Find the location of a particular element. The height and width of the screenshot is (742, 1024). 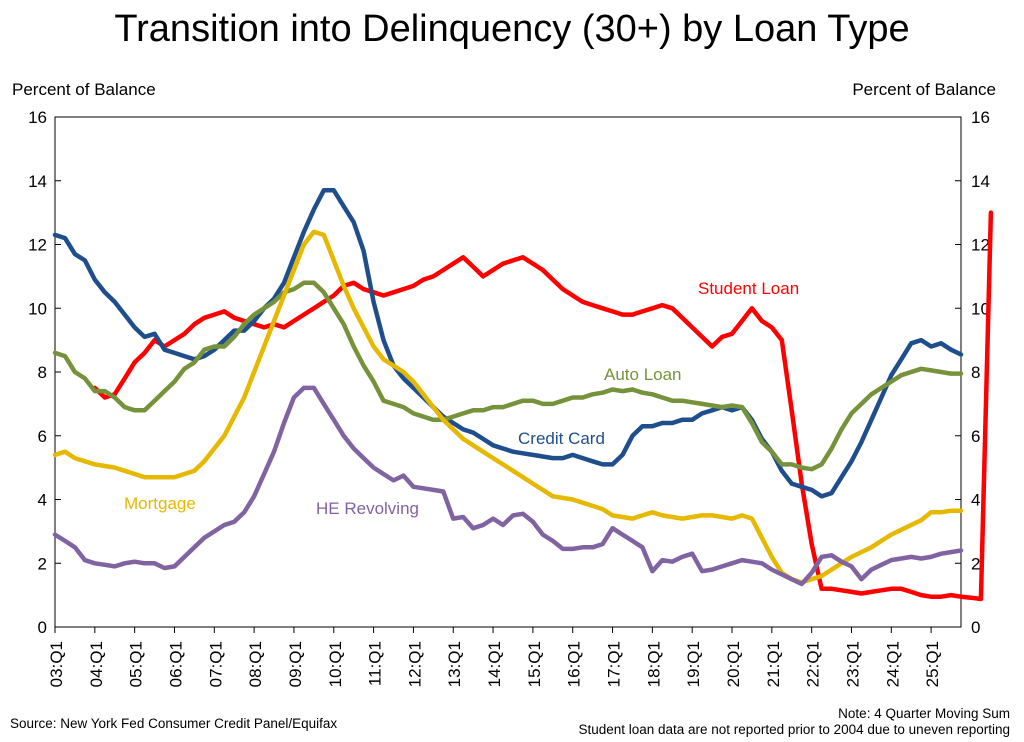

y-tick-label-right: 10 is located at coordinates (980, 308).